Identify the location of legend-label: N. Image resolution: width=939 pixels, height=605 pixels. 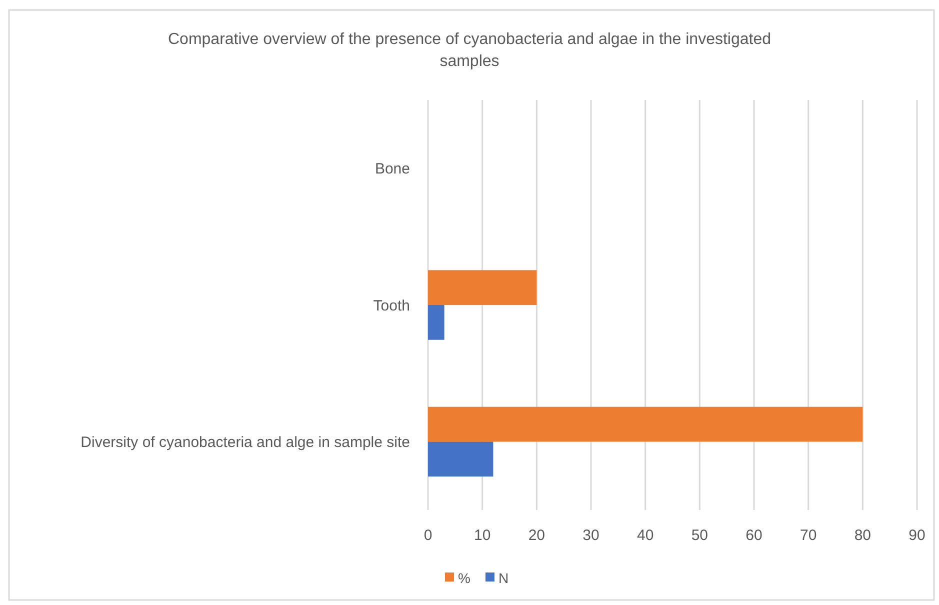
(503, 578).